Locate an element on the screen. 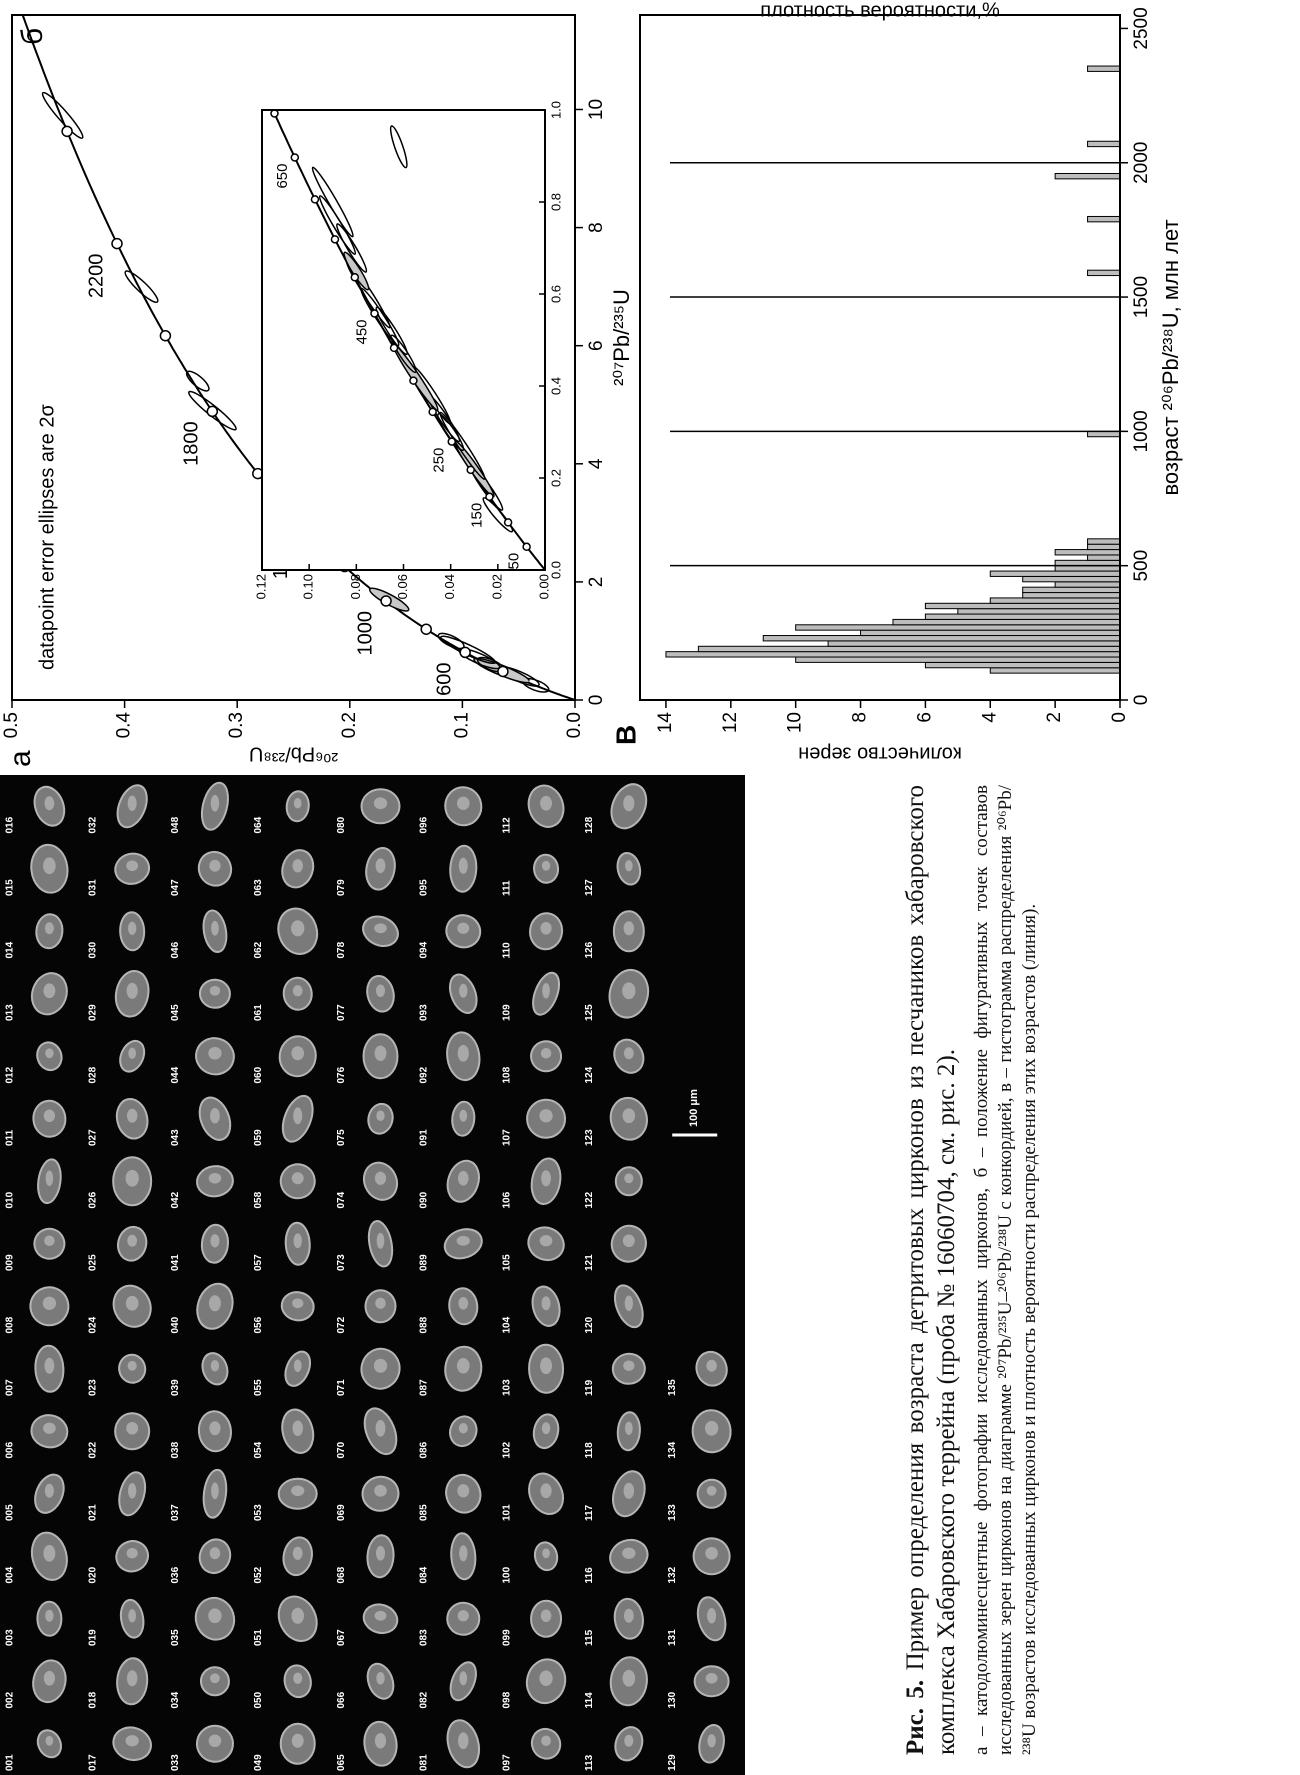 The image size is (1300, 1775). grain-label: 077 is located at coordinates (341, 1012).